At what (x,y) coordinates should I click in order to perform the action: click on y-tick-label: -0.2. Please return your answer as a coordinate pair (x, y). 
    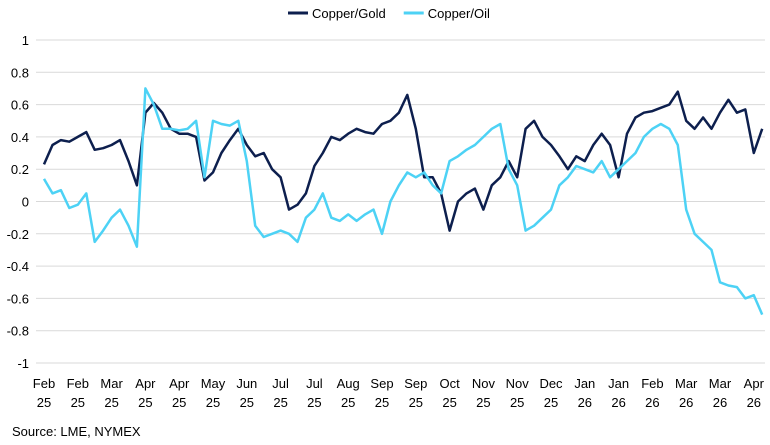
    Looking at the image, I should click on (18, 234).